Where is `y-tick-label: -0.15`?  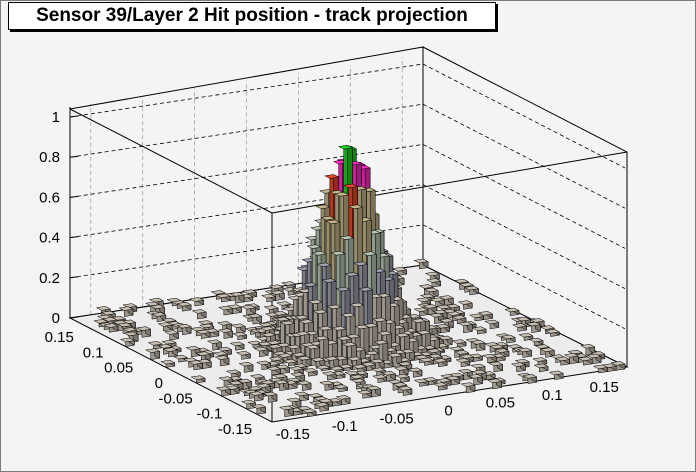
y-tick-label: -0.15 is located at coordinates (235, 429).